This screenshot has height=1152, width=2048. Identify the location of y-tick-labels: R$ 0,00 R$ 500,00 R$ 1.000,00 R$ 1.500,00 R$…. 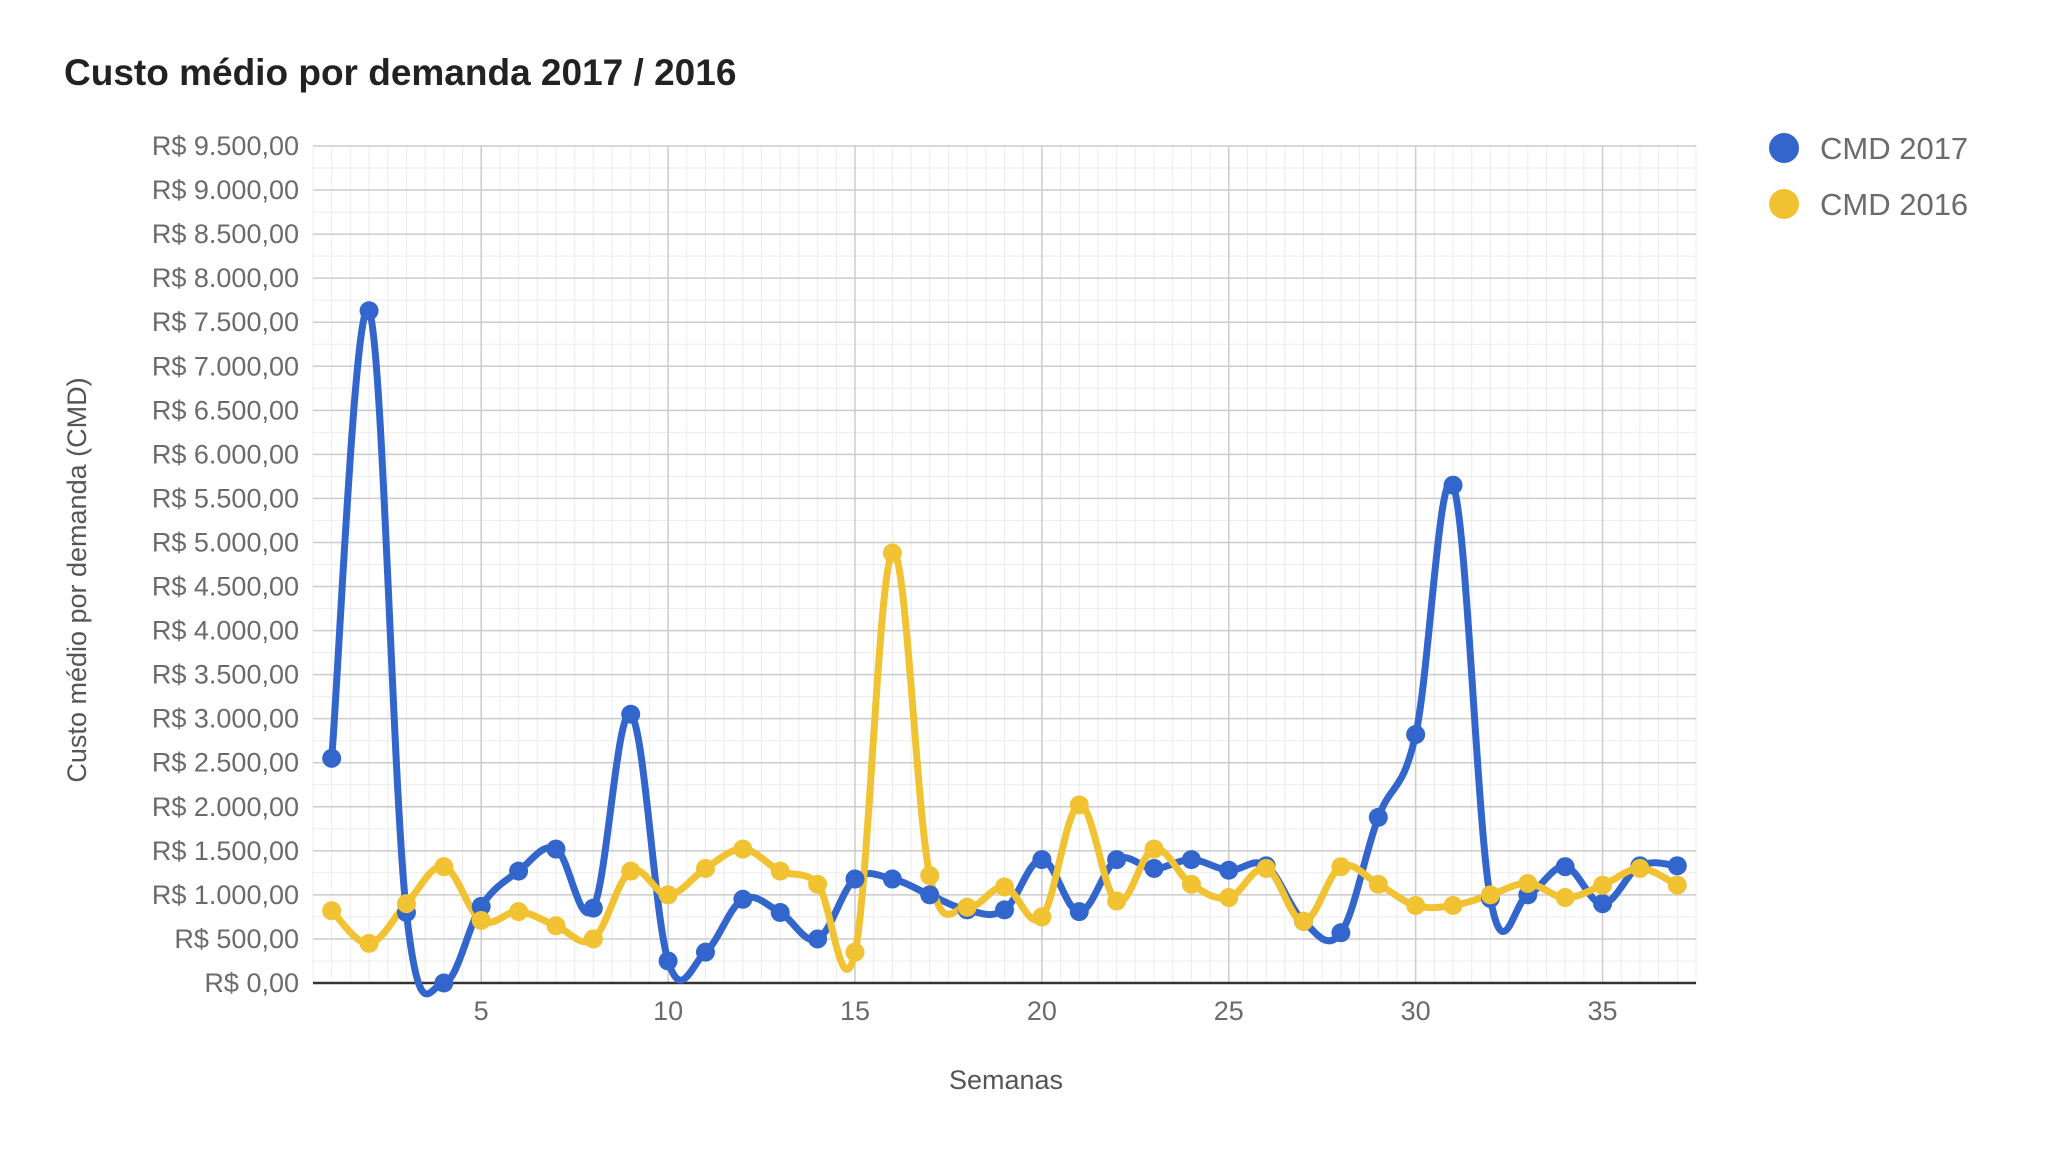
(225, 564).